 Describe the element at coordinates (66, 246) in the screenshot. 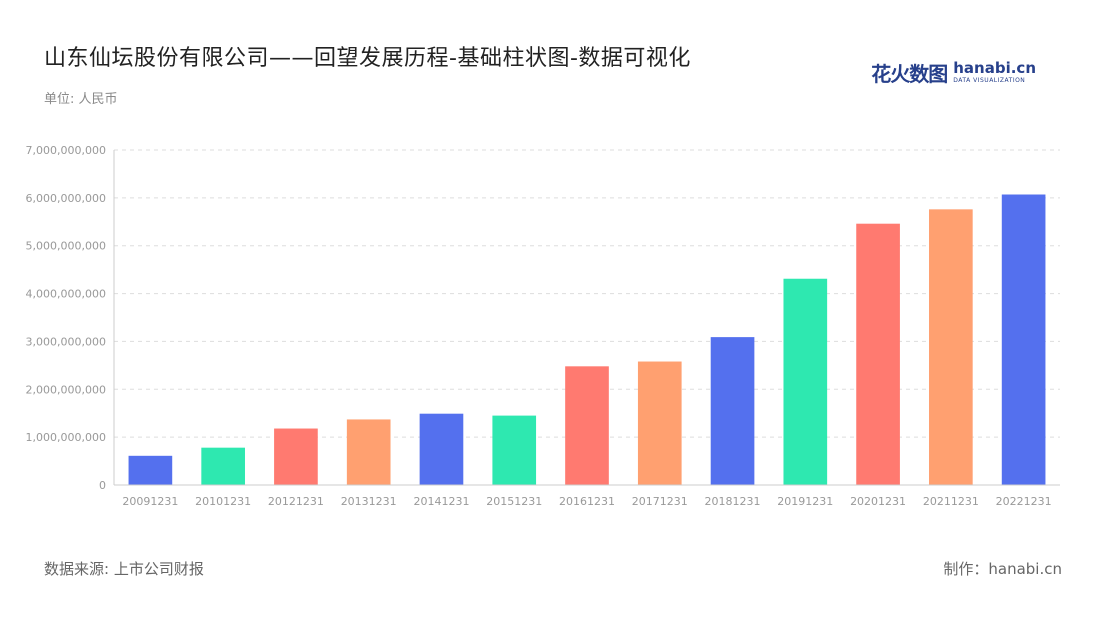

I see `y-tick-label: 5,000,000,000` at that location.